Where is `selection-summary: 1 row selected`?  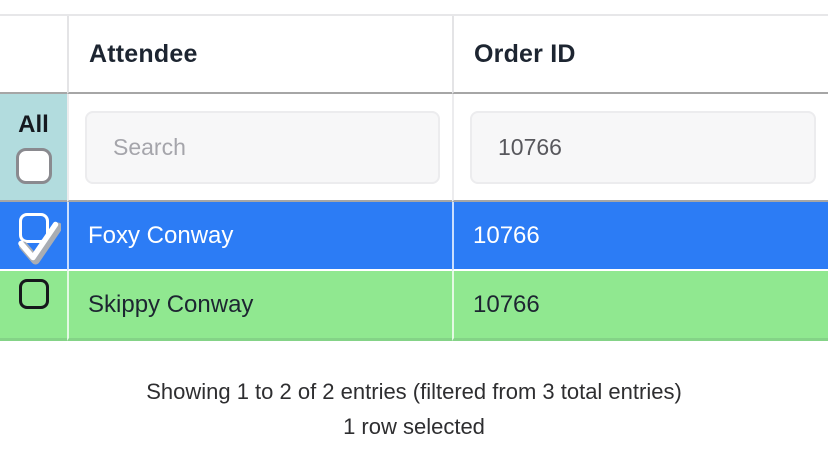 selection-summary: 1 row selected is located at coordinates (414, 426).